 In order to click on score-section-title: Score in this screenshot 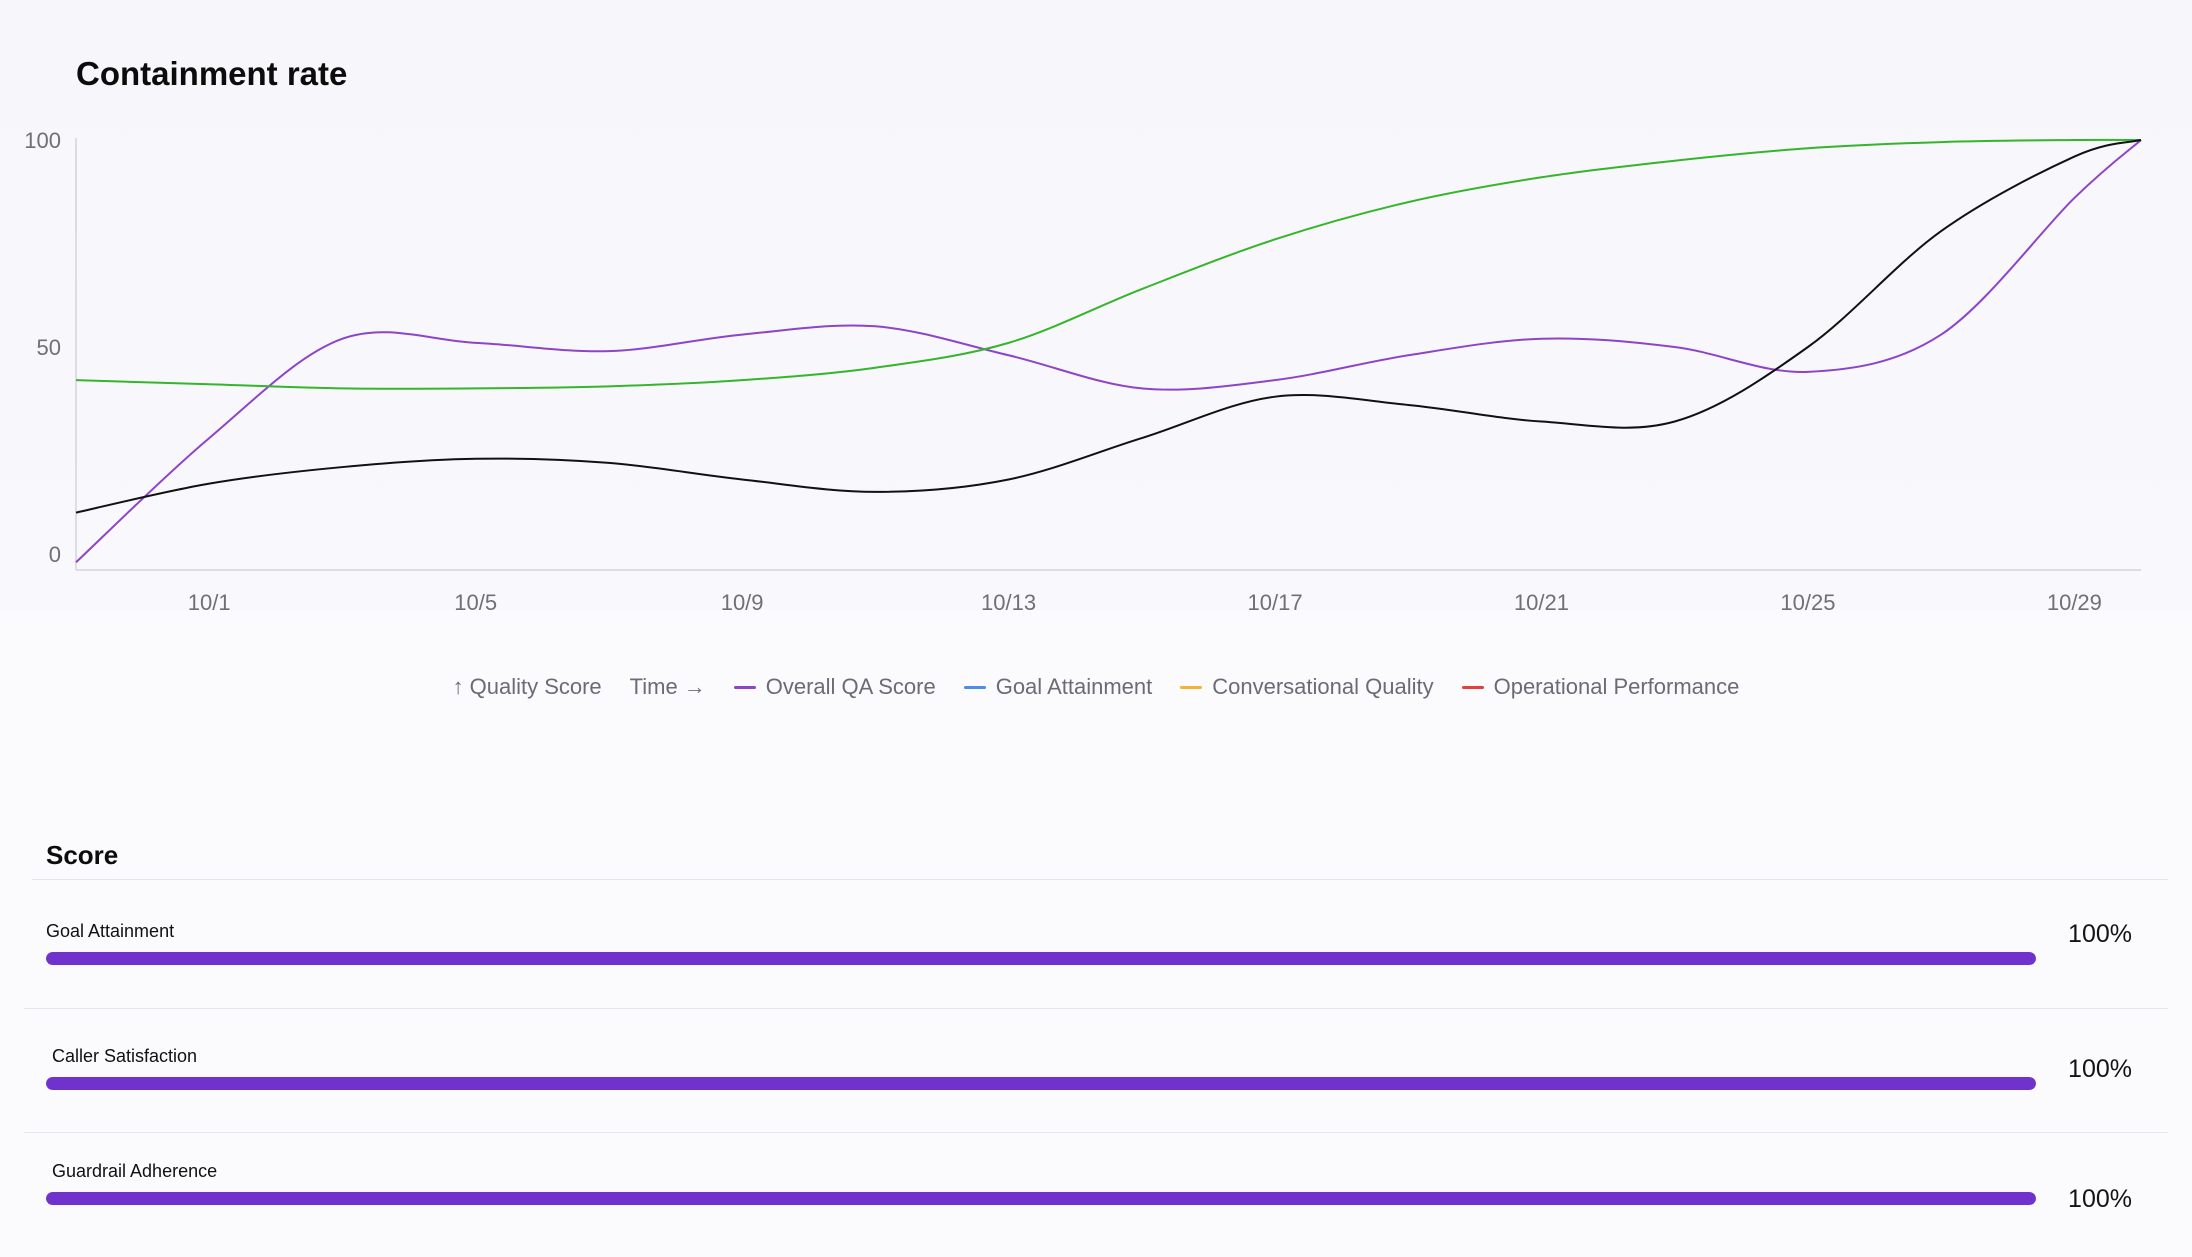, I will do `click(82, 855)`.